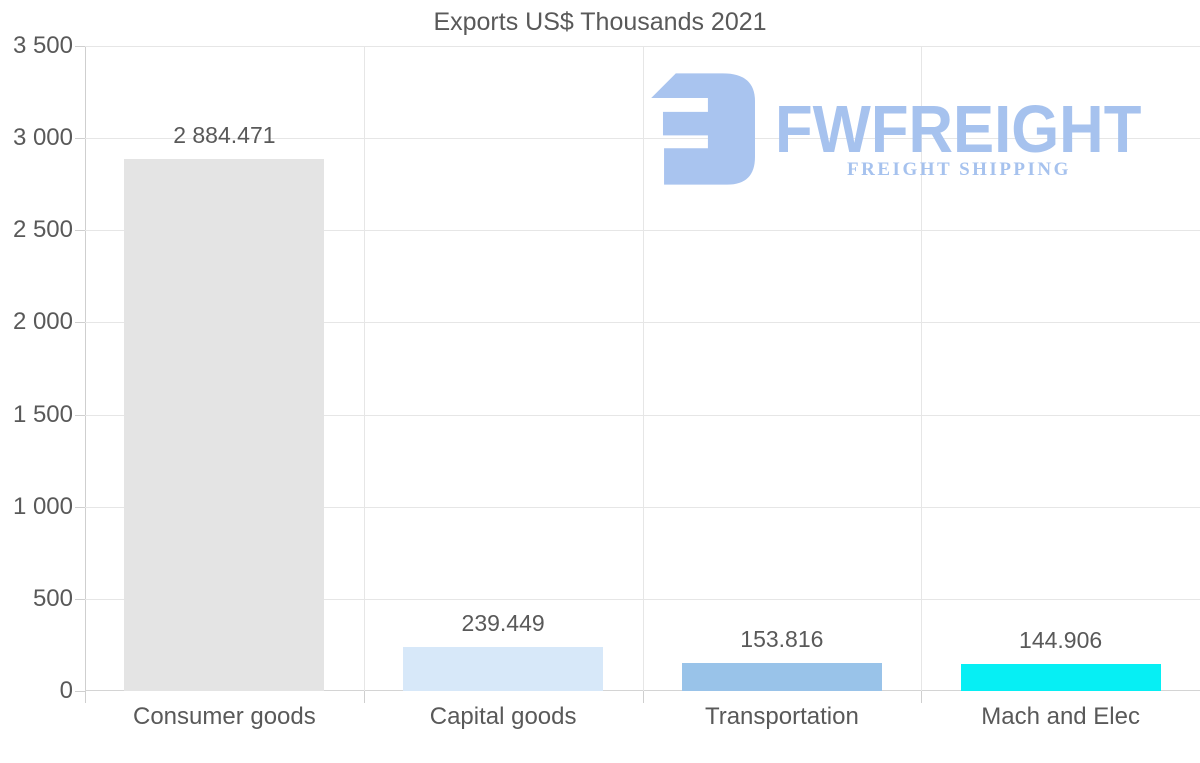 Image resolution: width=1200 pixels, height=763 pixels. Describe the element at coordinates (224, 135) in the screenshot. I see `bar-value-label-consumer-goods: 2 884.471` at that location.